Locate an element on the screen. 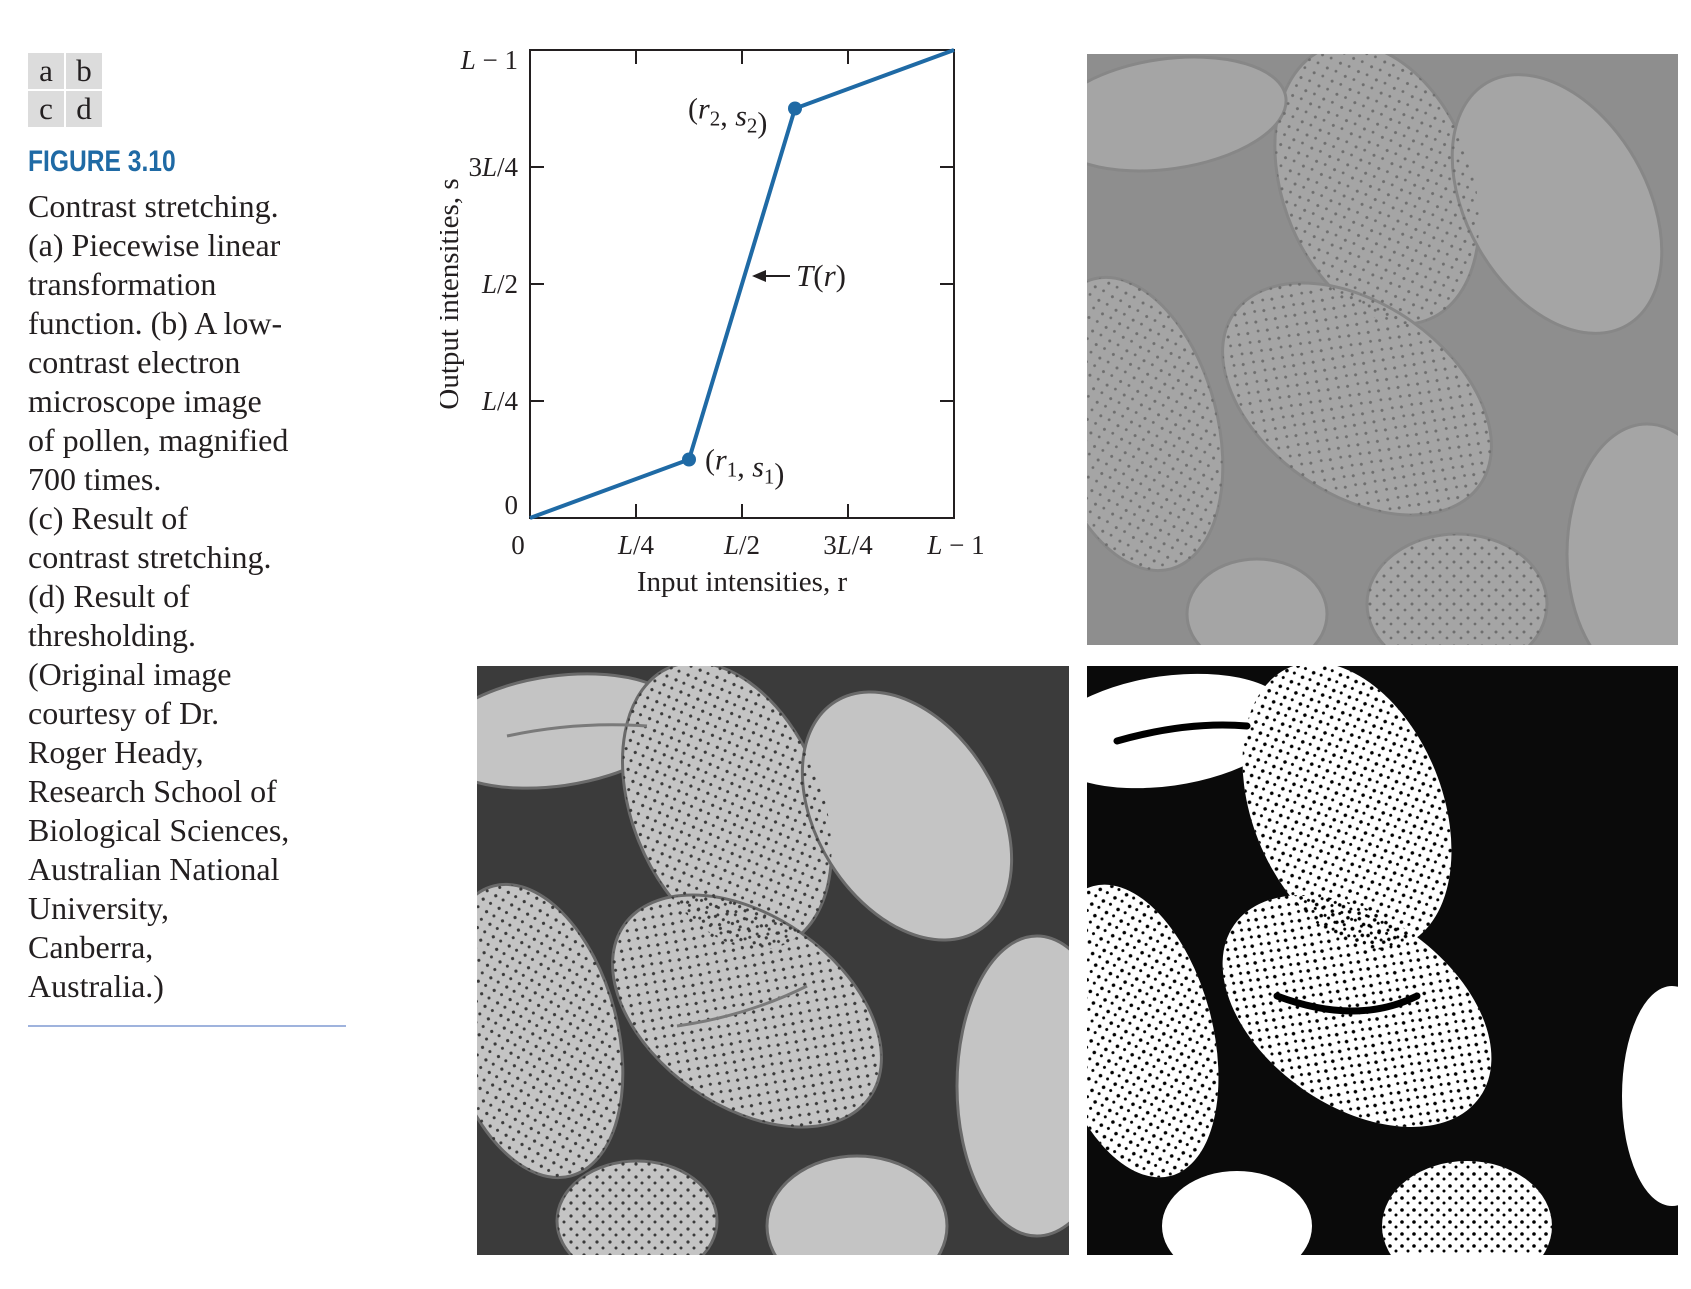  x-axis-label: Input intensities, r is located at coordinates (742, 582).